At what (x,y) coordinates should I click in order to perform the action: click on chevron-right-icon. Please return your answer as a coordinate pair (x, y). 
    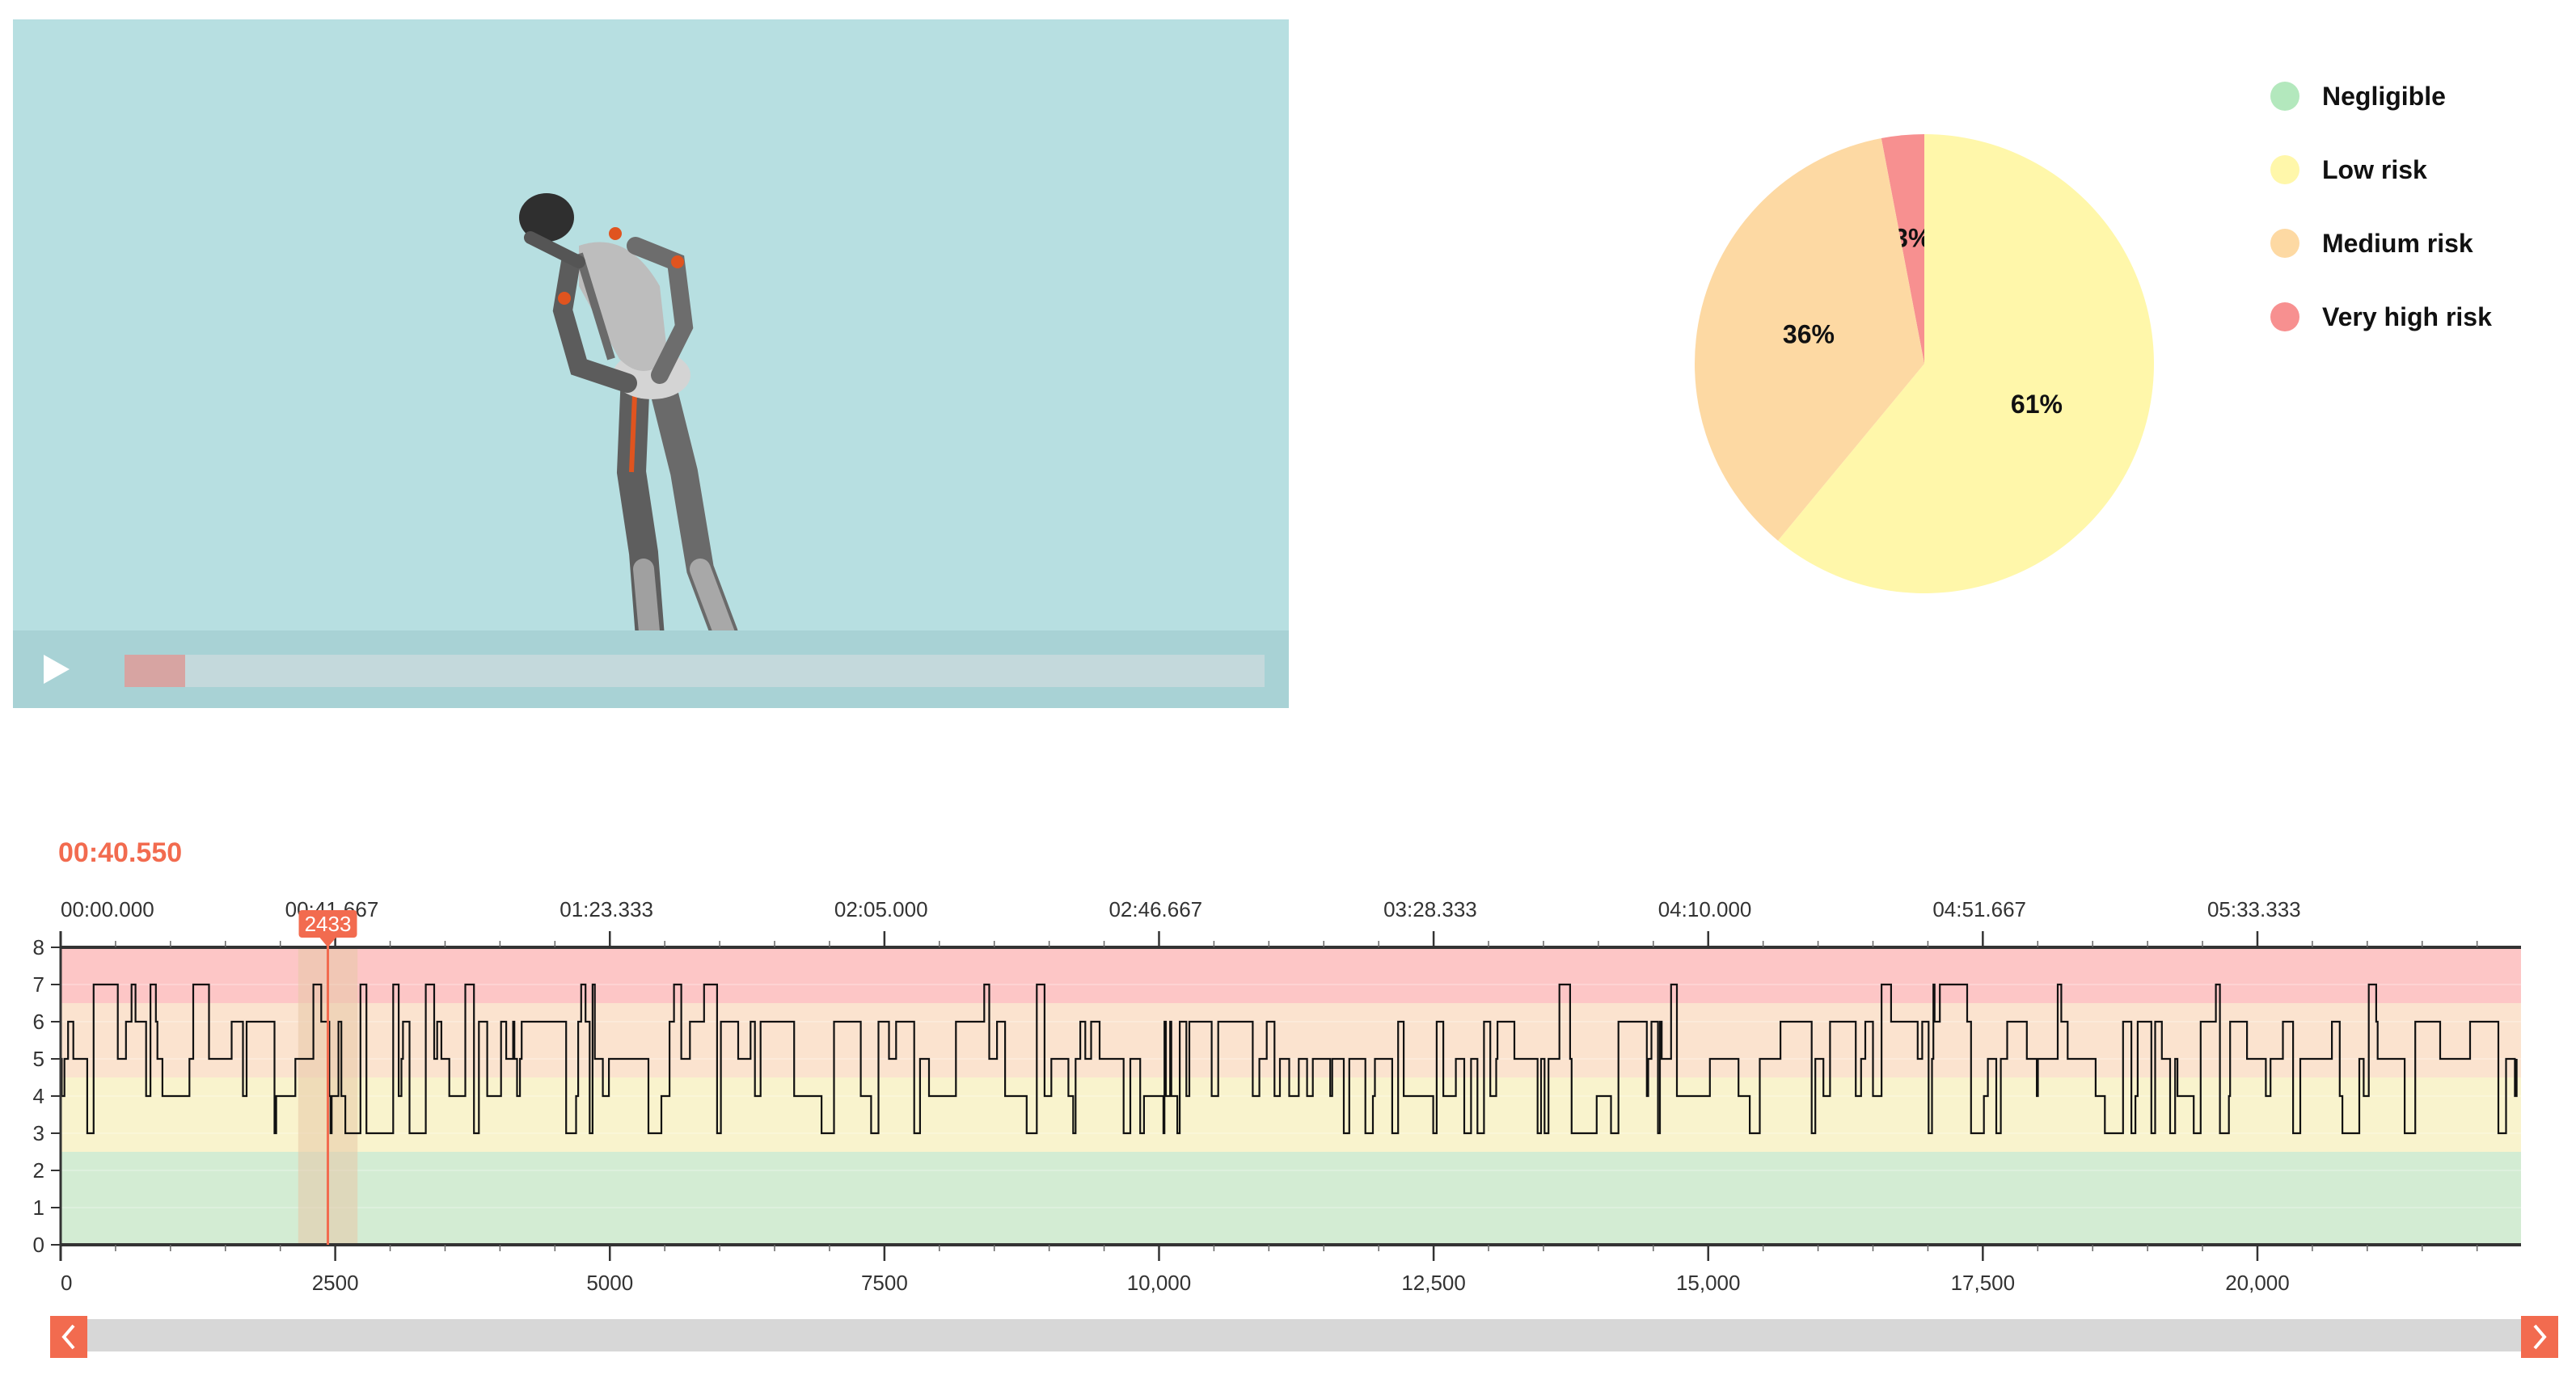
    Looking at the image, I should click on (2540, 1337).